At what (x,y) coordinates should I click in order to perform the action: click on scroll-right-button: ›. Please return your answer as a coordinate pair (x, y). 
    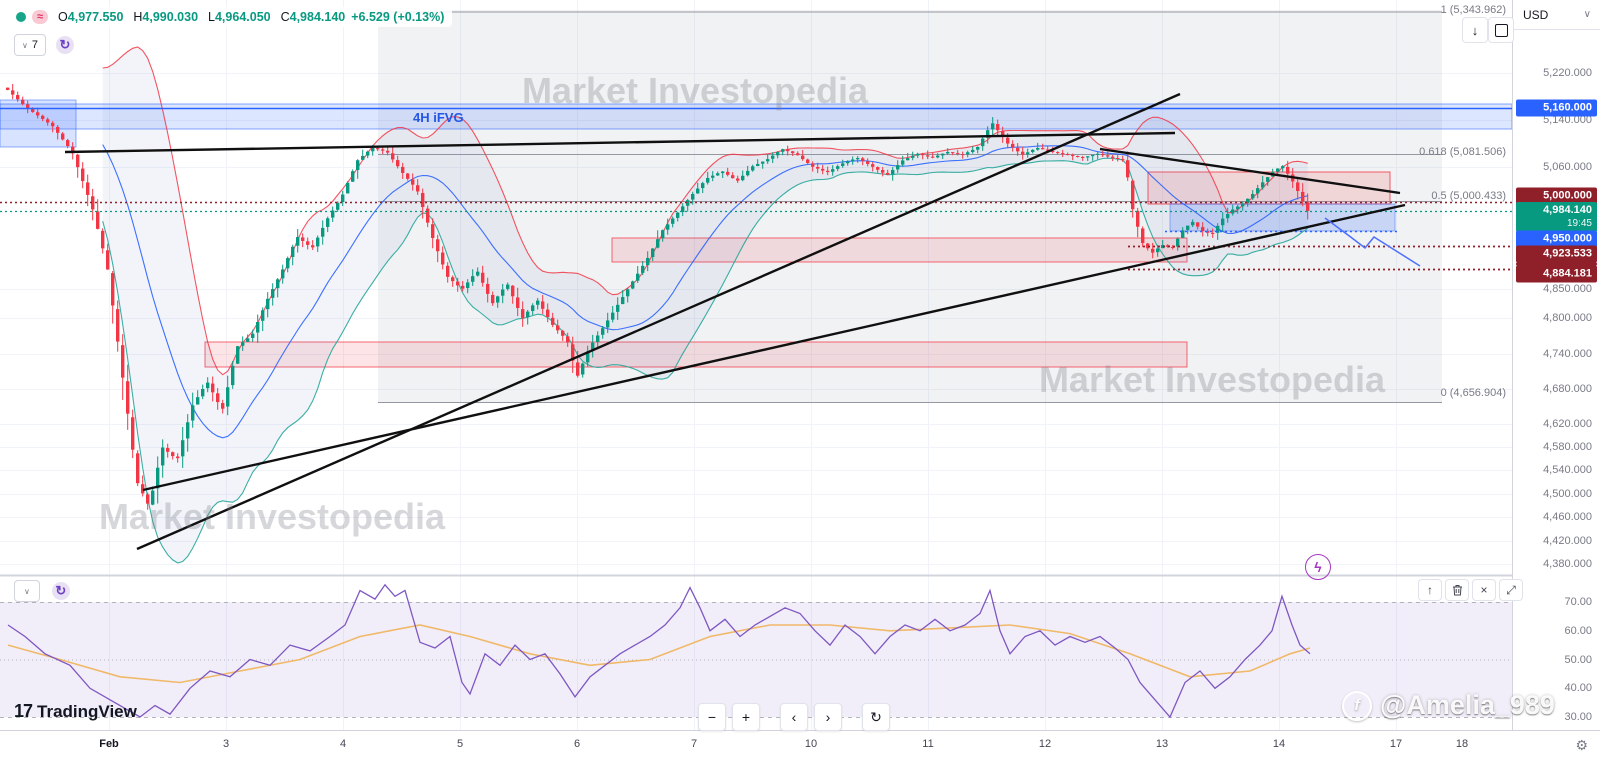
    Looking at the image, I should click on (828, 717).